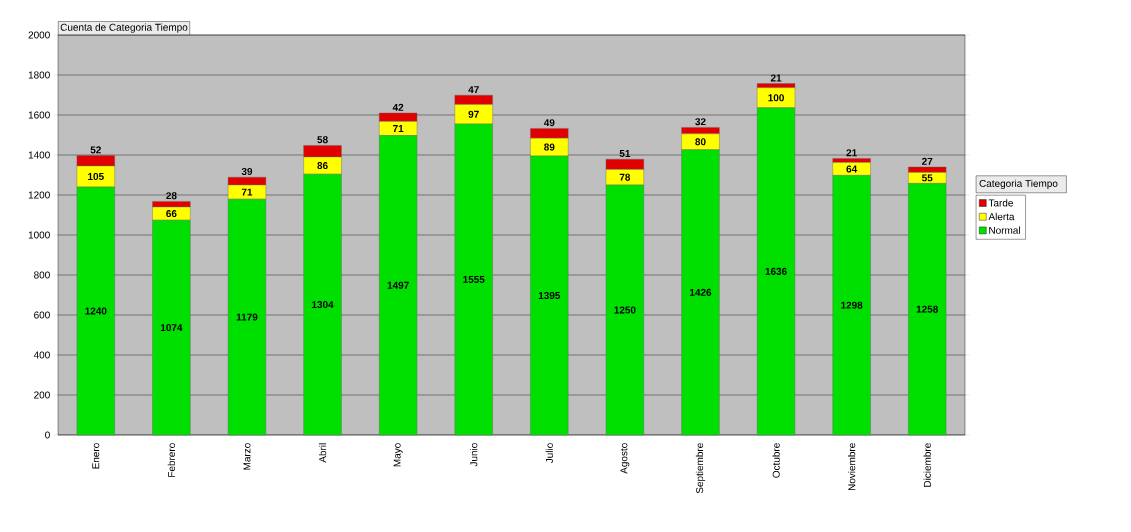  What do you see at coordinates (247, 456) in the screenshot?
I see `x-tick-label: Marzo` at bounding box center [247, 456].